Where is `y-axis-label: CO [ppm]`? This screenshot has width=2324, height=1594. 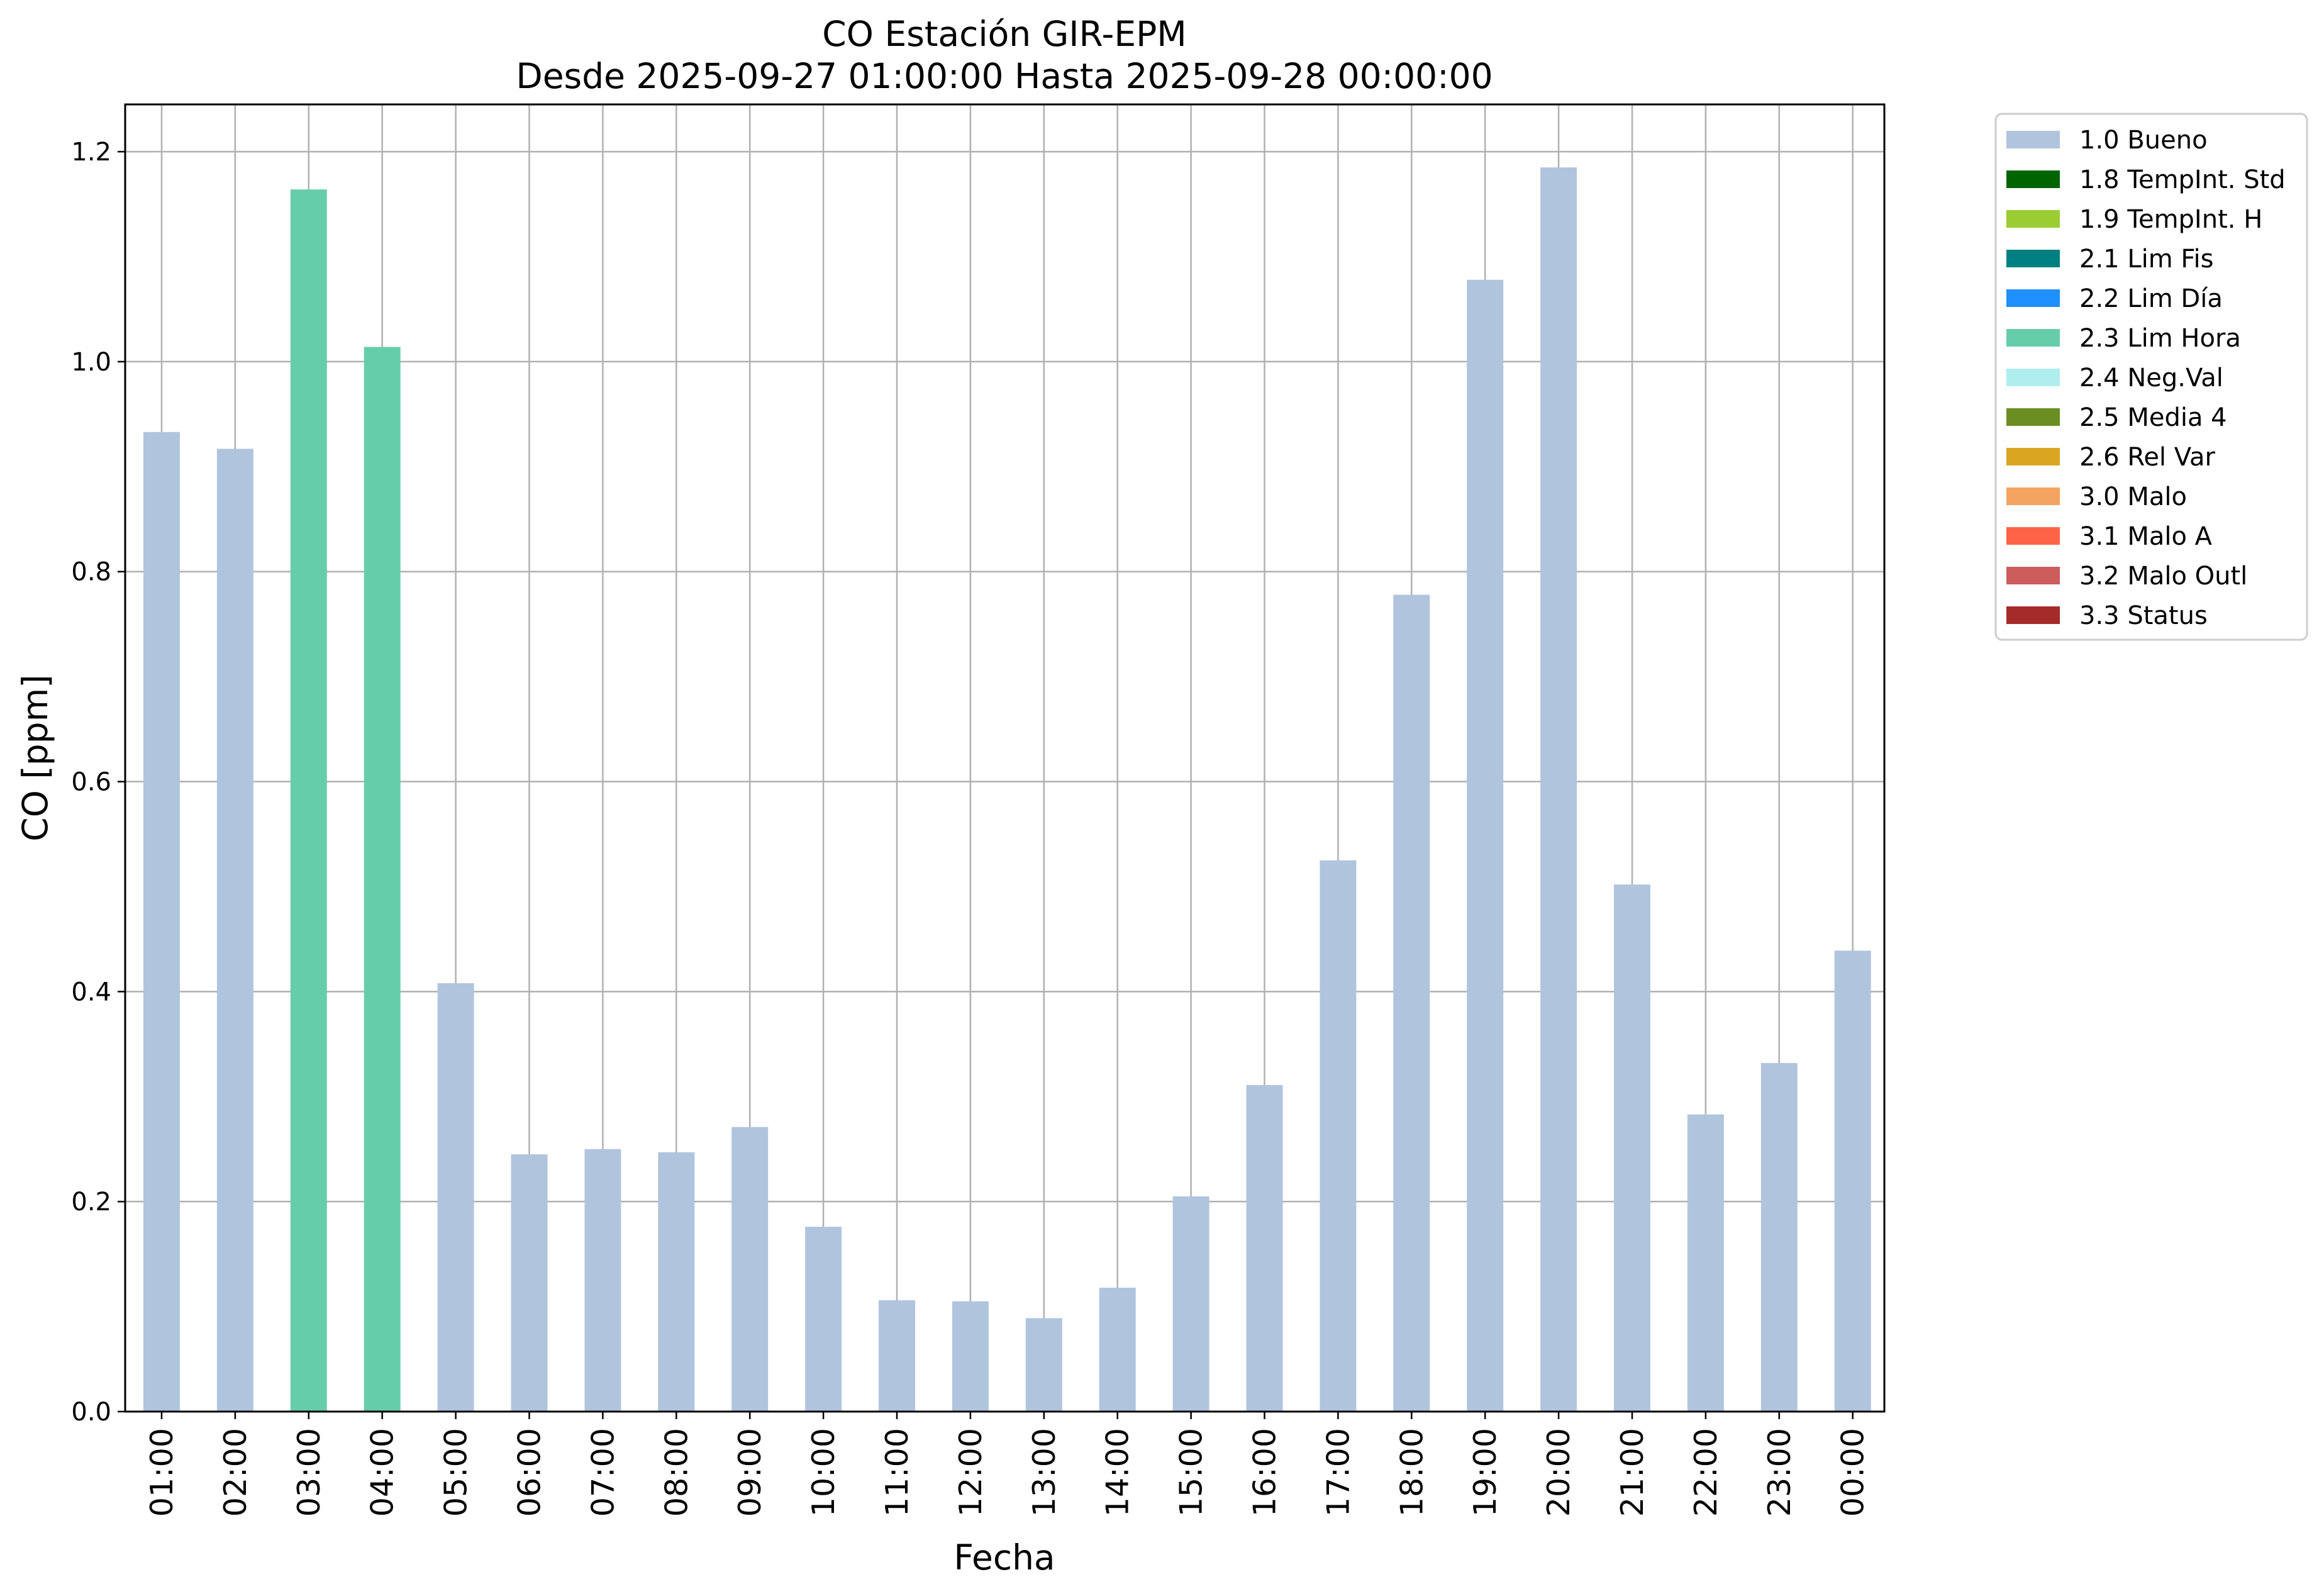
y-axis-label: CO [ppm] is located at coordinates (35, 758).